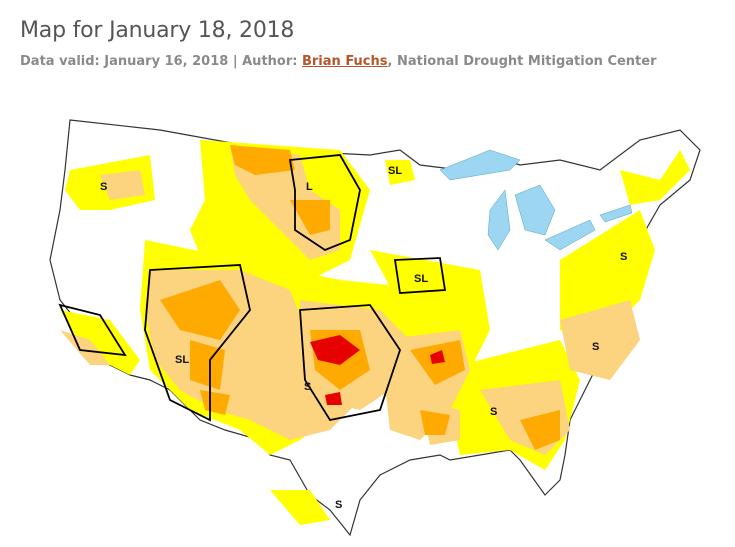 The height and width of the screenshot is (547, 735). What do you see at coordinates (522, 61) in the screenshot?
I see `author-suffix: , National Drought Mitigation Center` at bounding box center [522, 61].